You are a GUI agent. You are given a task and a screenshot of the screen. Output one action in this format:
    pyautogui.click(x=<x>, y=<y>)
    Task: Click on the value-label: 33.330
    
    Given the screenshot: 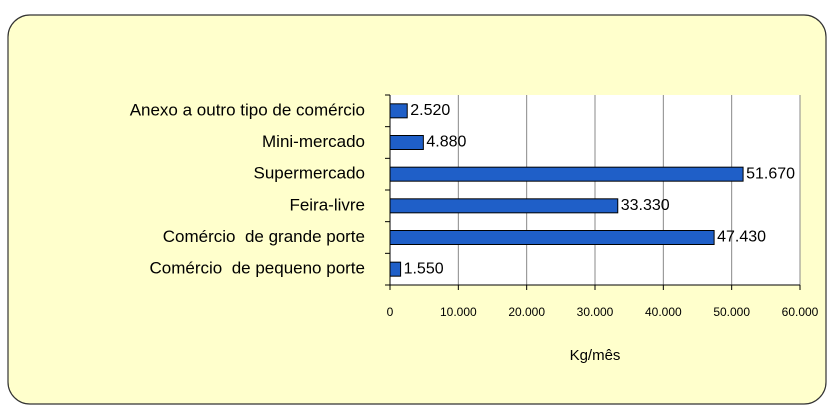 What is the action you would take?
    pyautogui.click(x=645, y=205)
    